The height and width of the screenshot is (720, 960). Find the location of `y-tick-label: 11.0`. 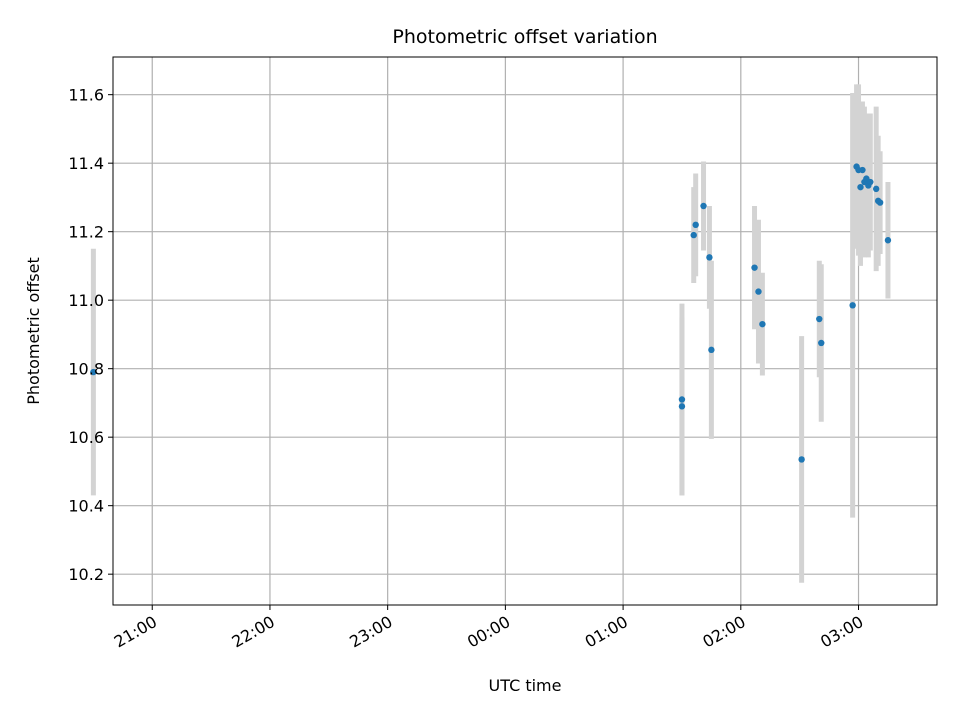

y-tick-label: 11.0 is located at coordinates (86, 300).